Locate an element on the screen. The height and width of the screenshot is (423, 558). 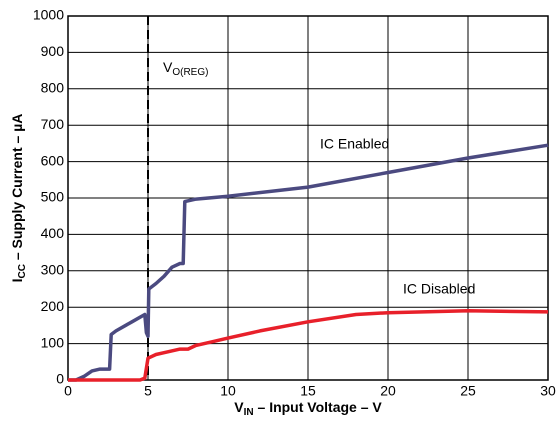
x-tick-label: 15 is located at coordinates (308, 391).